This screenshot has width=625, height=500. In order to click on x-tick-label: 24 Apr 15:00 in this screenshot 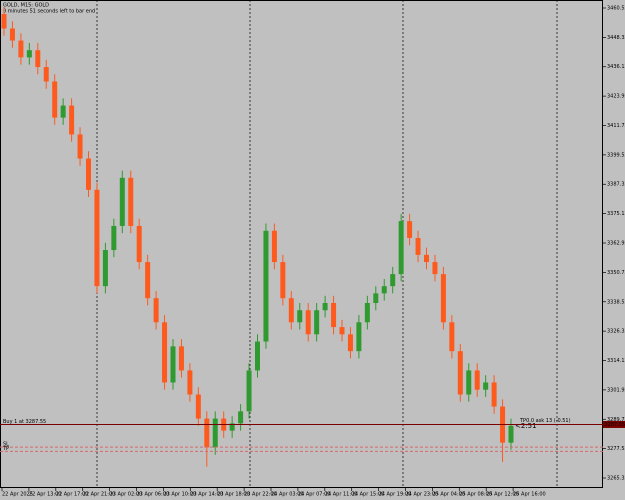, I will do `click(368, 495)`.